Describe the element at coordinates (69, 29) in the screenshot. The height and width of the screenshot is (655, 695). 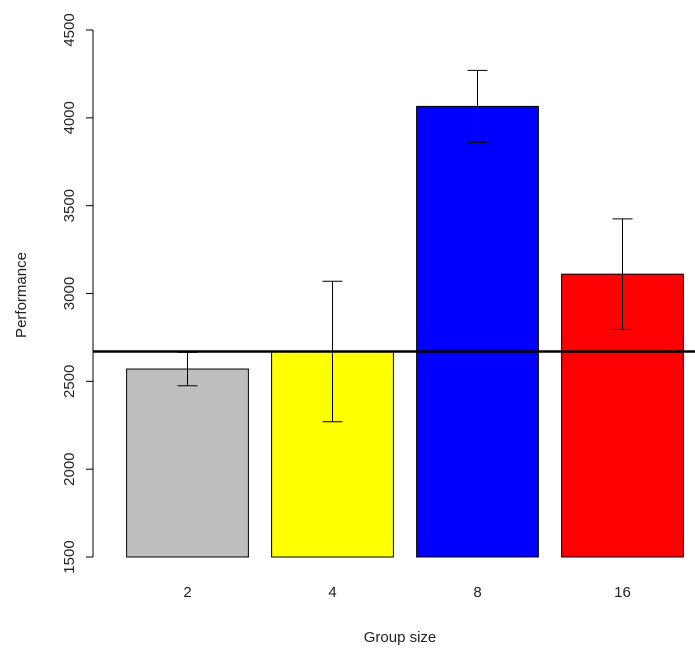
I see `y-tick-label: 4500` at that location.